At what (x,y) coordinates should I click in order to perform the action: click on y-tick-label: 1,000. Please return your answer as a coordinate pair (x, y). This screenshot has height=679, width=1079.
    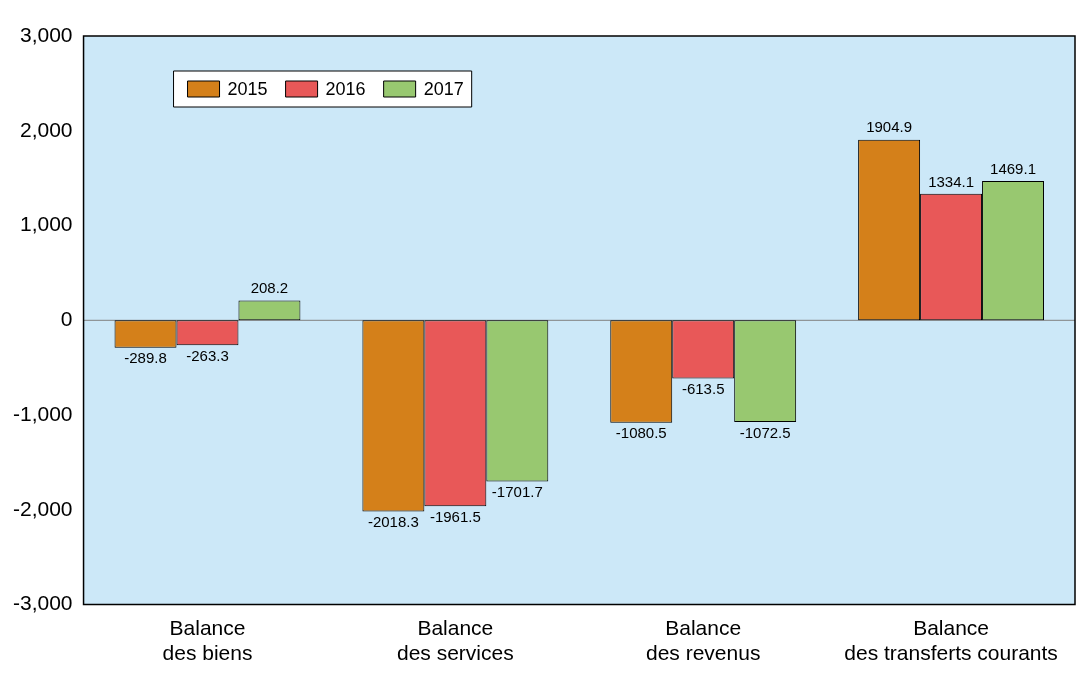
    Looking at the image, I should click on (46, 224).